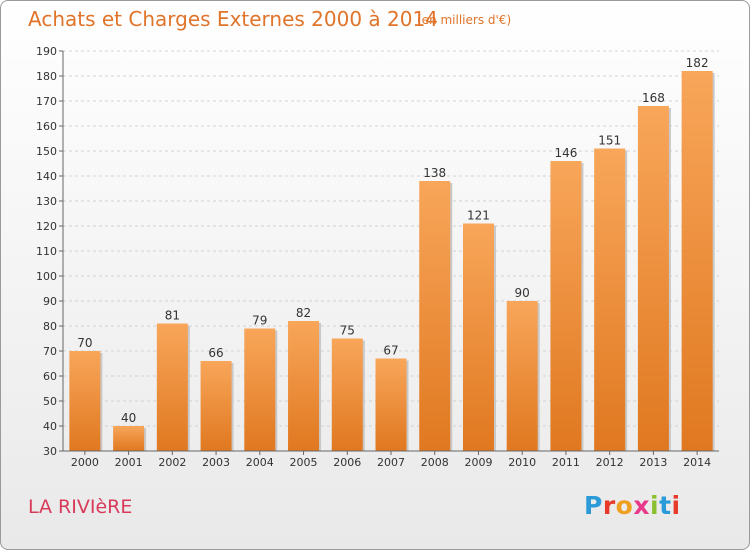 The height and width of the screenshot is (550, 750). I want to click on bar-value-label: 182, so click(697, 63).